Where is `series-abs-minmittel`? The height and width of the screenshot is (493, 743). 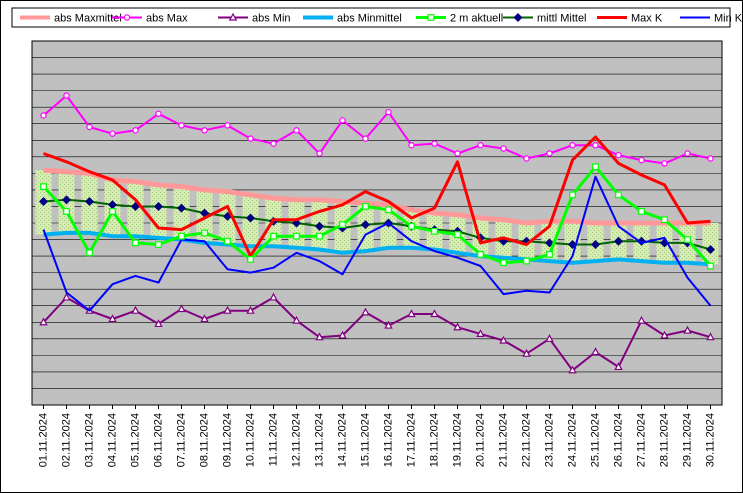 series-abs-minmittel is located at coordinates (377, 248).